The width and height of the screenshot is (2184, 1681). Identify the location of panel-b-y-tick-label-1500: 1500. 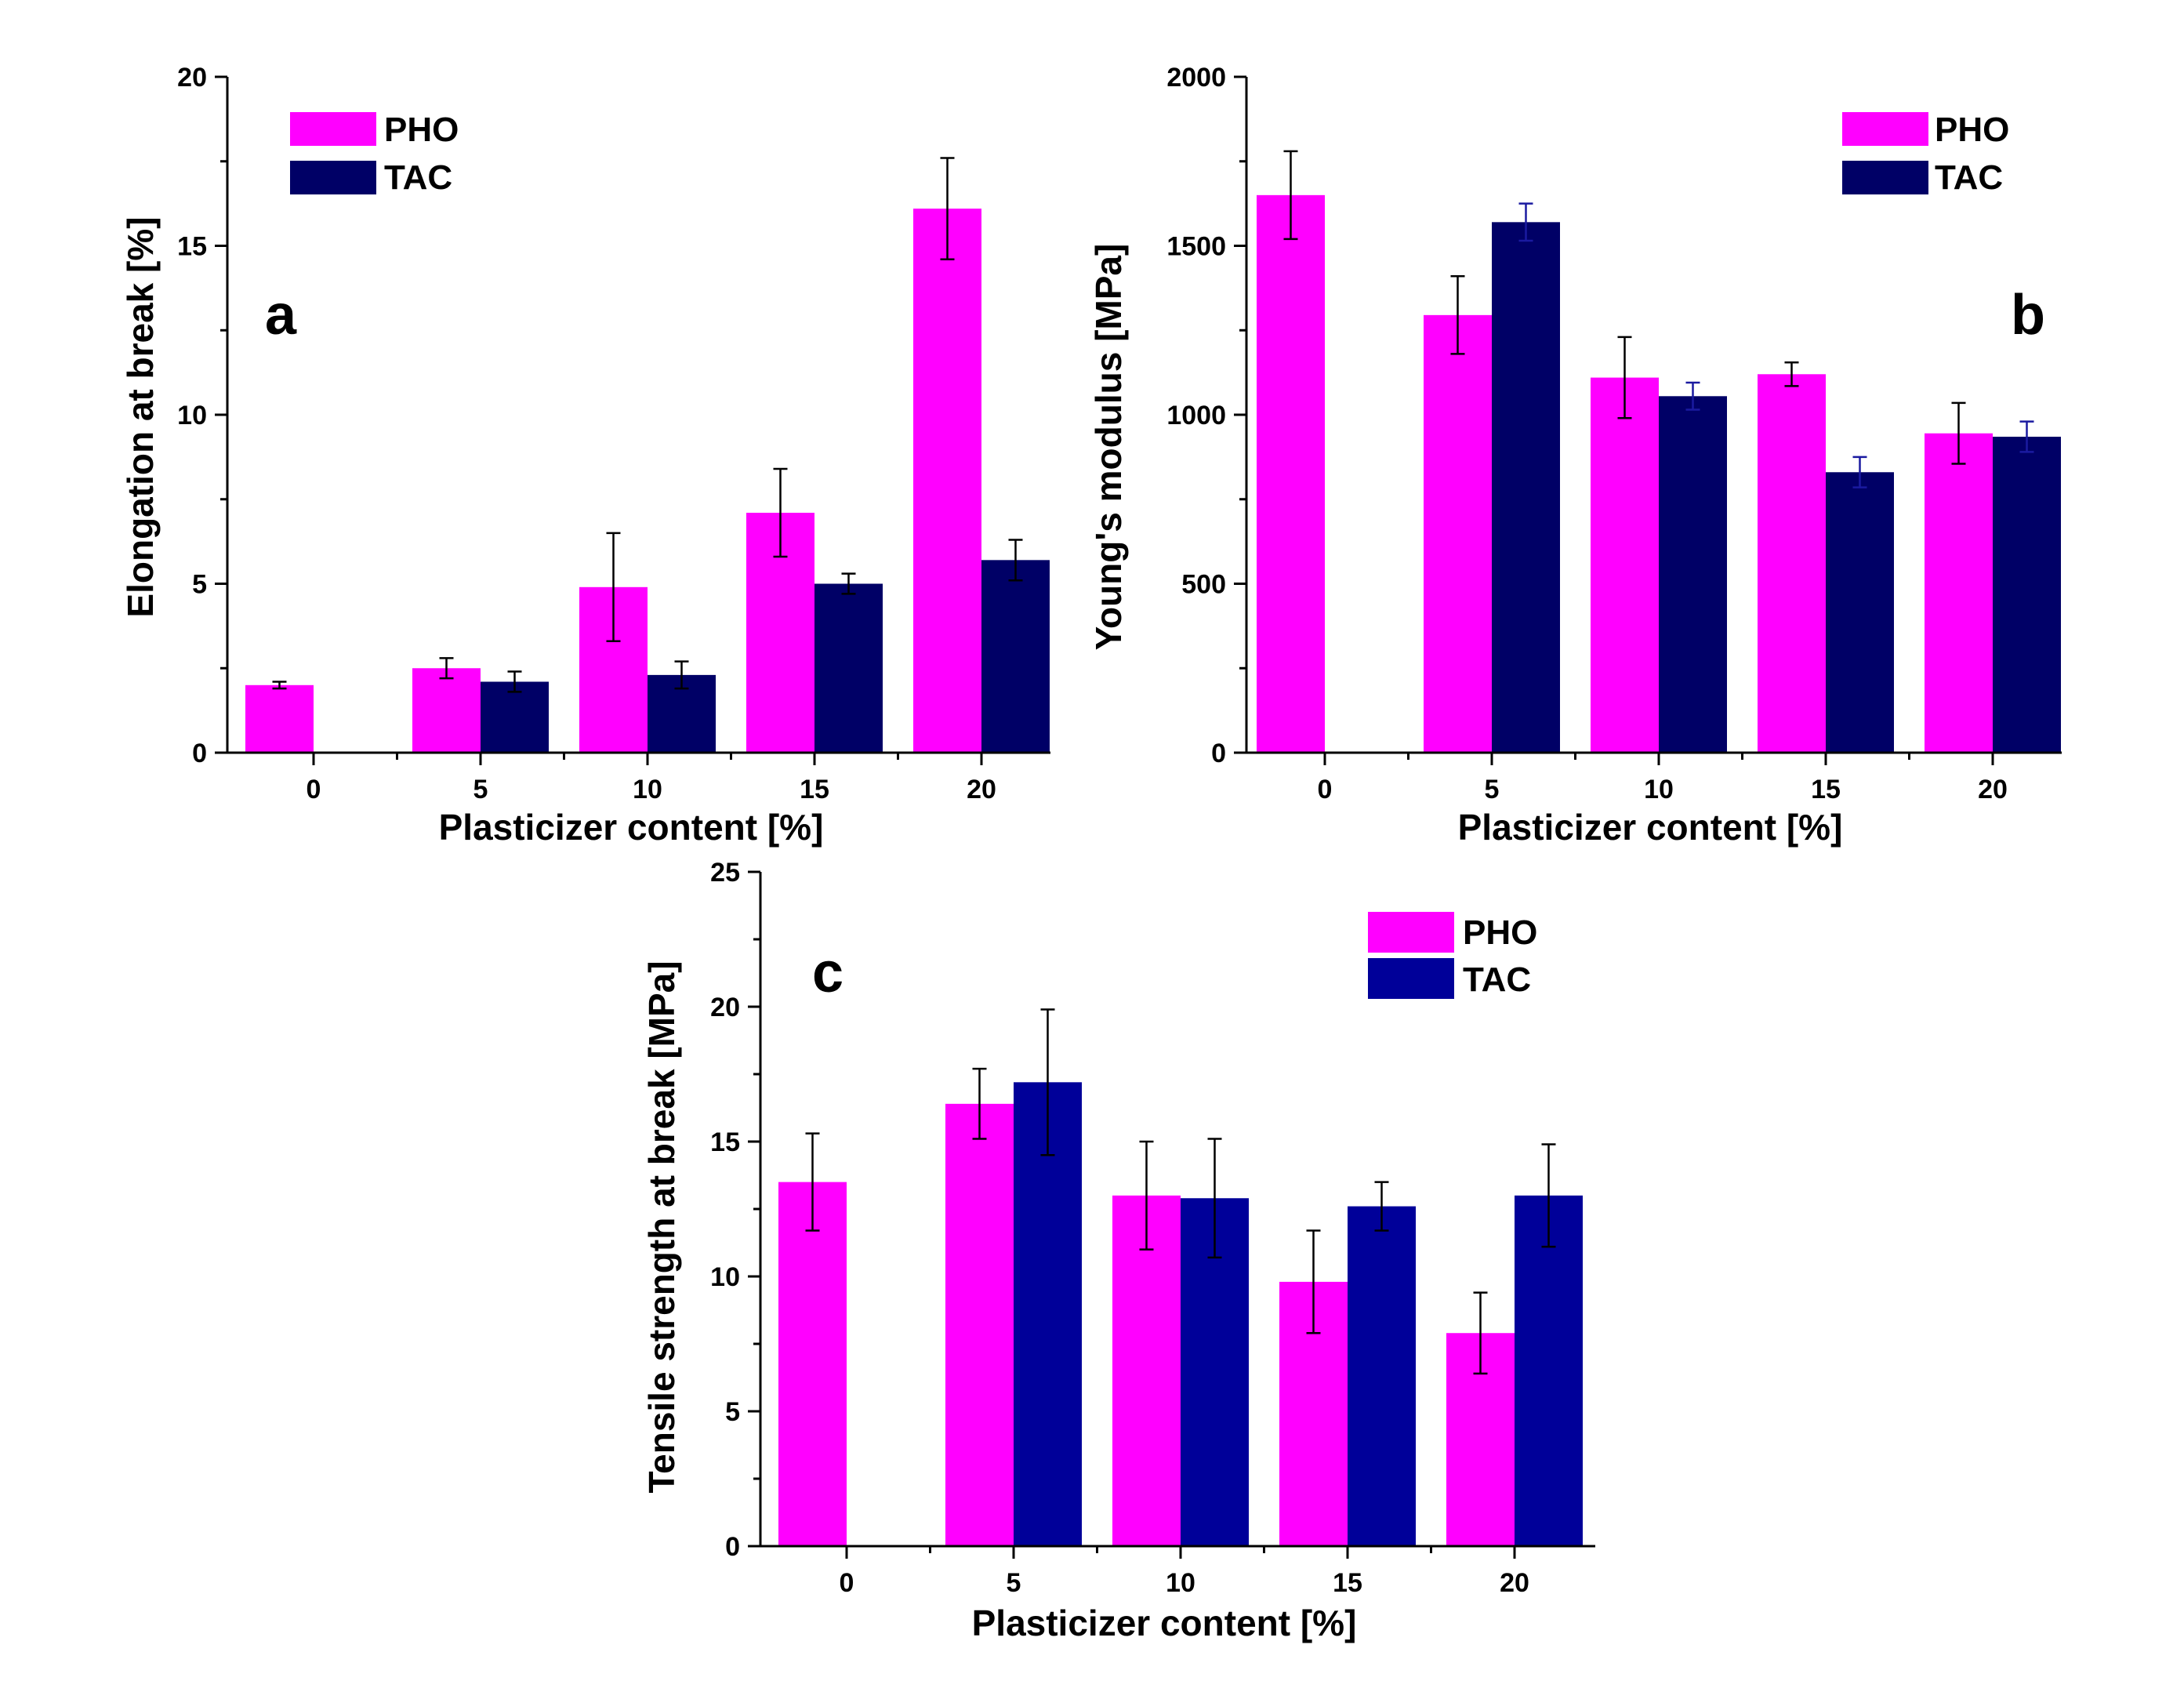
(1196, 247).